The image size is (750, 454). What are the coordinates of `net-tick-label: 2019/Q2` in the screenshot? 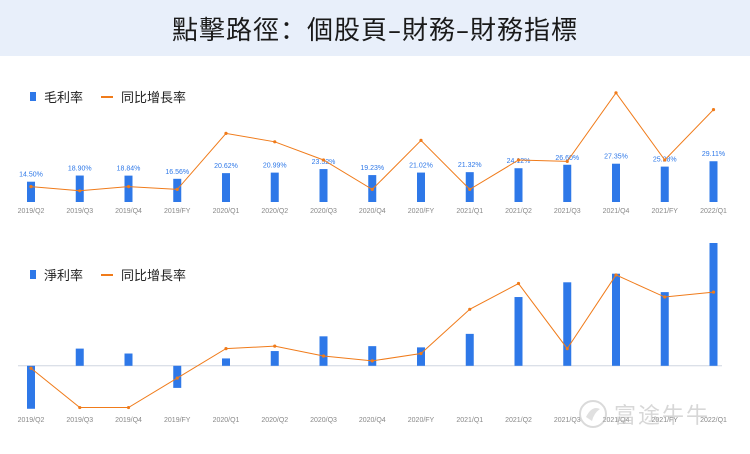 It's located at (31, 420).